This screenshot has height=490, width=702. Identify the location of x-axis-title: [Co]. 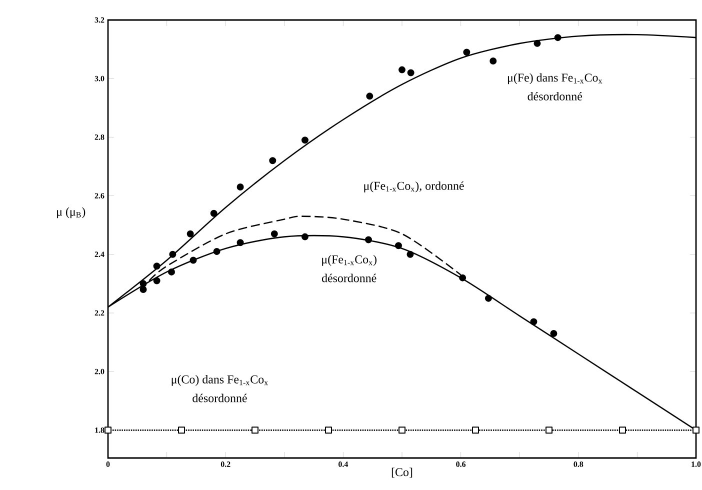
(402, 473).